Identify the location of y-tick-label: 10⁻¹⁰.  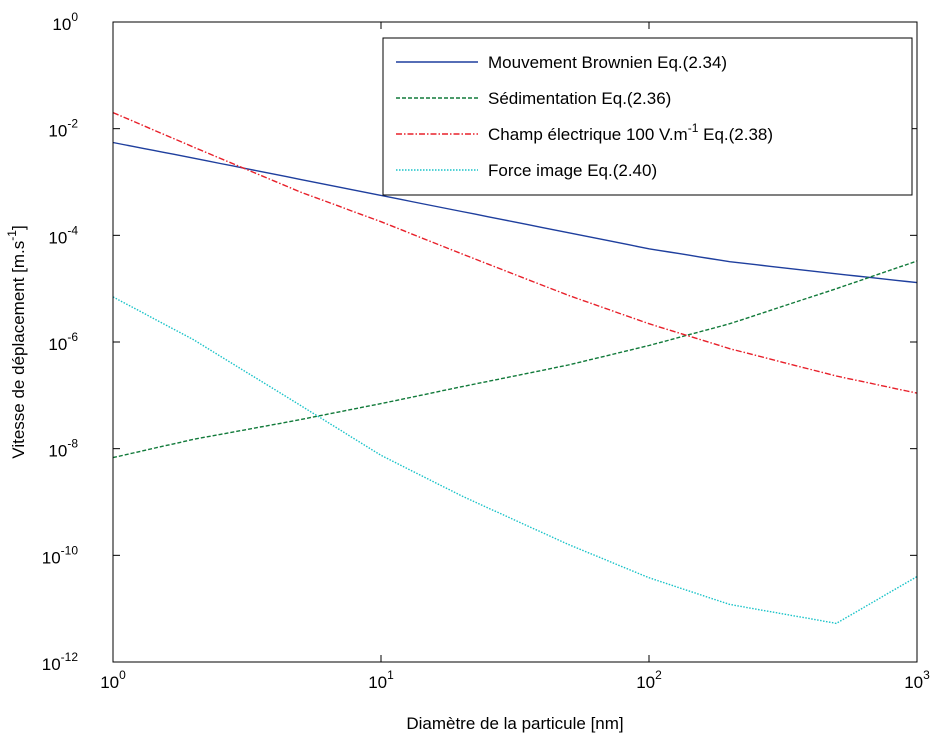
(60, 555).